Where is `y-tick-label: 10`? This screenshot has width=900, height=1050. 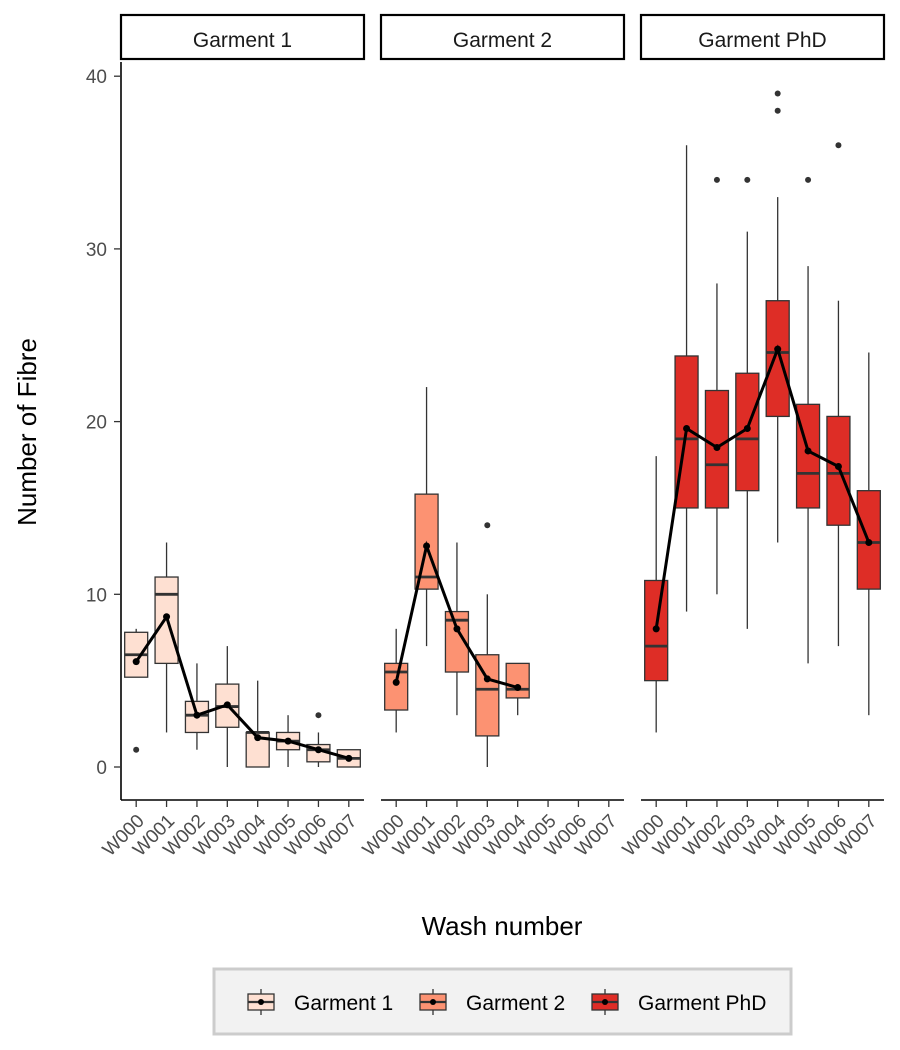 y-tick-label: 10 is located at coordinates (96, 595).